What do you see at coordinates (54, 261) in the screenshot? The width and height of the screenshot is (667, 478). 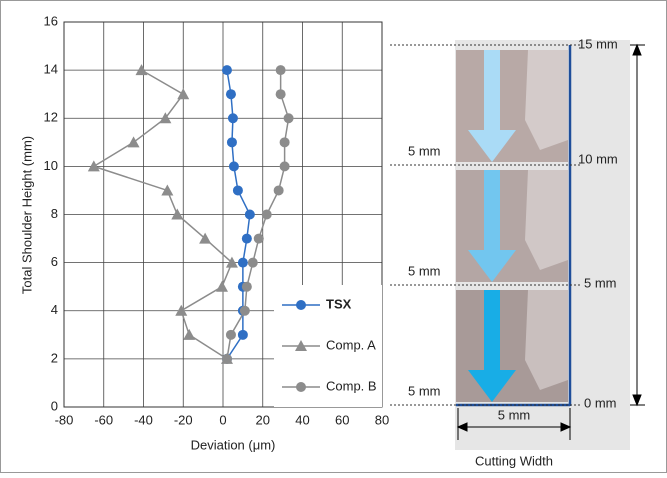 I see `y-tick-label: 6` at bounding box center [54, 261].